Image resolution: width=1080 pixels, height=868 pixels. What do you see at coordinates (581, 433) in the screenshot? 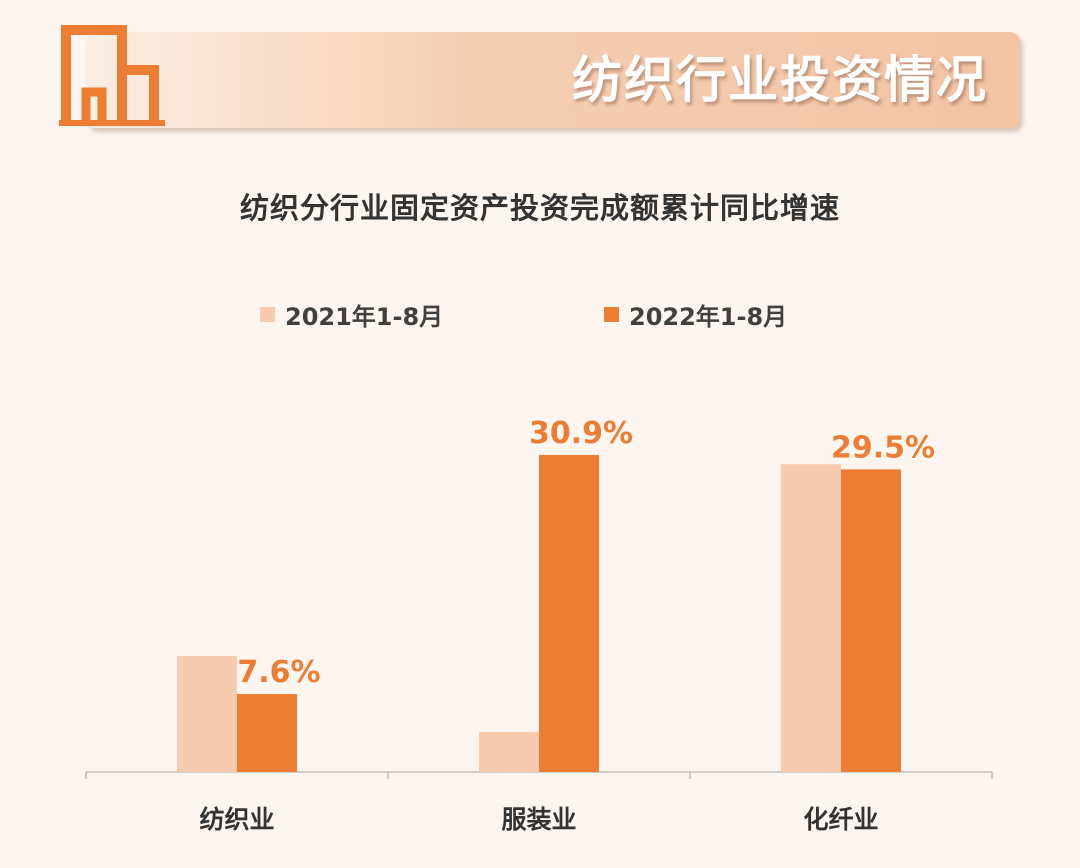
I see `data-label-1: 30.9%` at bounding box center [581, 433].